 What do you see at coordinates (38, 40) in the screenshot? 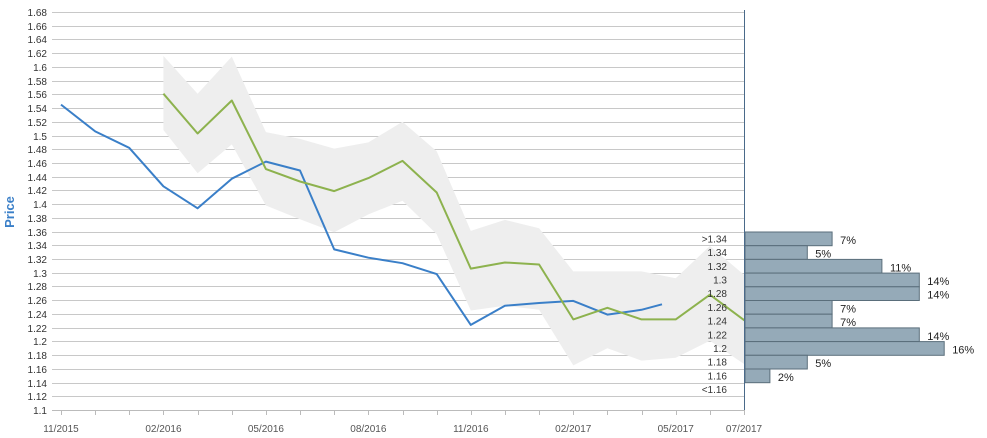
I see `y-tick-label: 1.64` at bounding box center [38, 40].